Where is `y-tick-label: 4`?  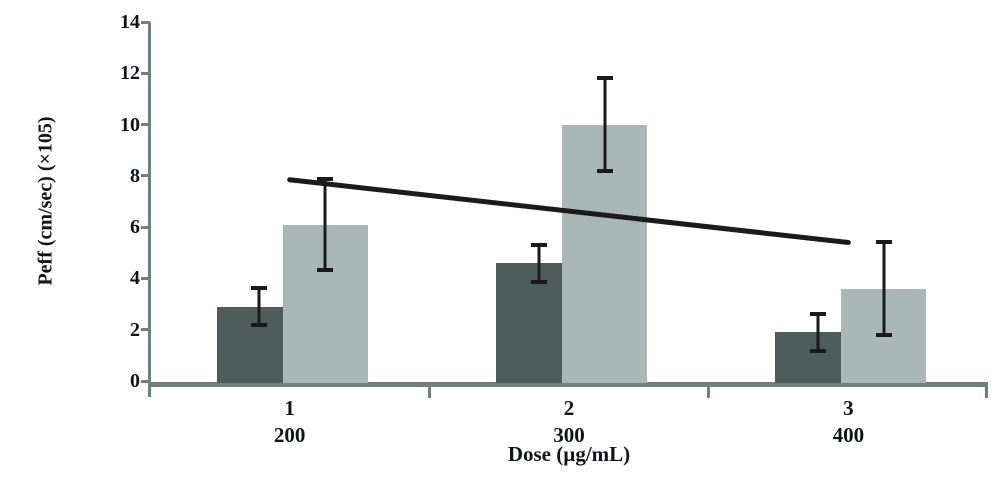 y-tick-label: 4 is located at coordinates (135, 278).